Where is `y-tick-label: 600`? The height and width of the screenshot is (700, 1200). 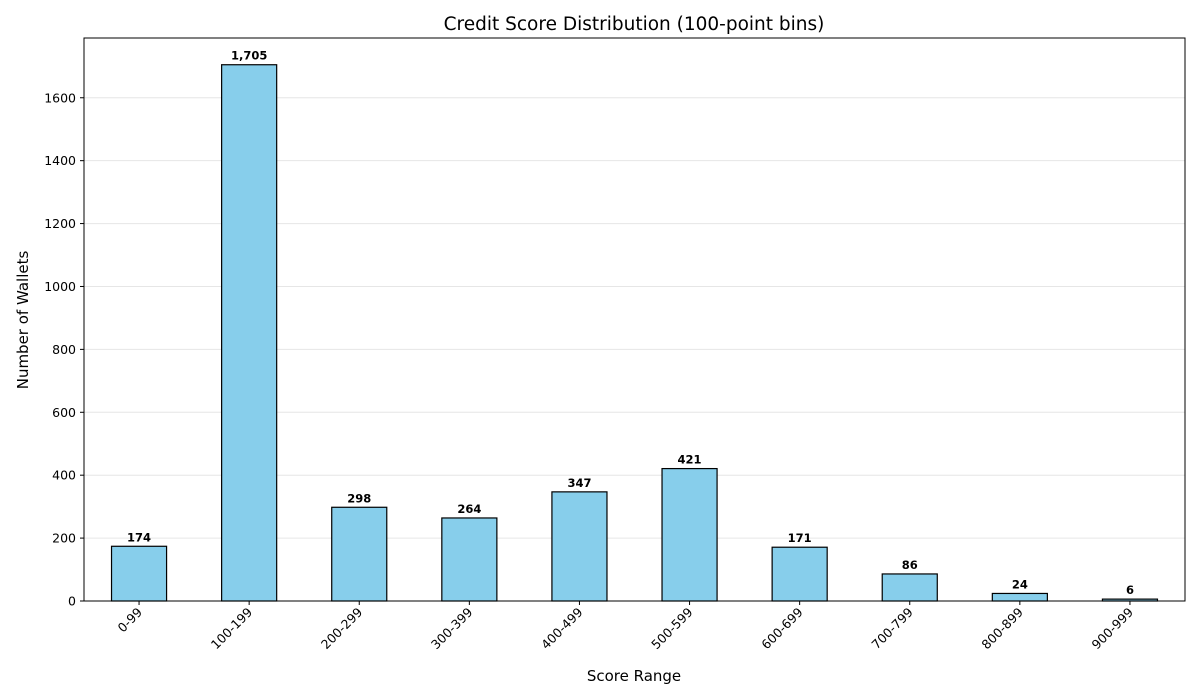 y-tick-label: 600 is located at coordinates (64, 412).